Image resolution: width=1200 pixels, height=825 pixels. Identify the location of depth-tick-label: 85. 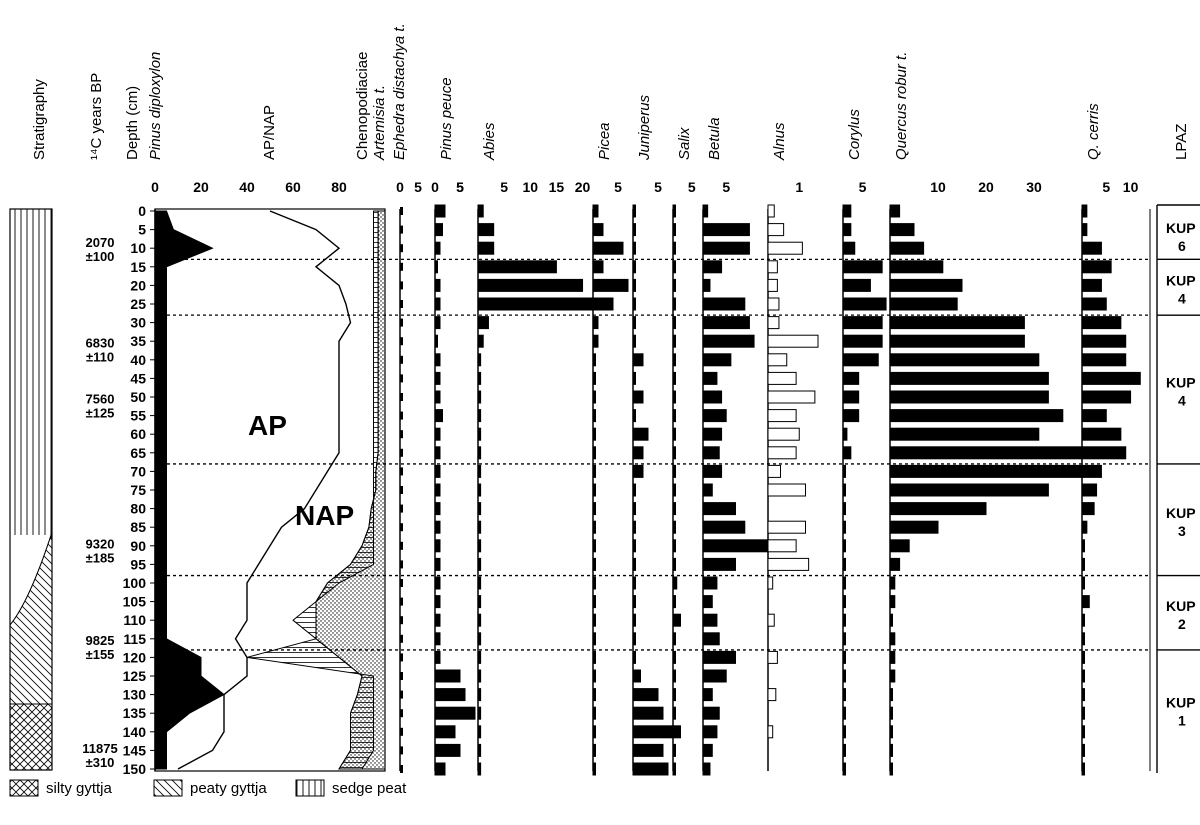
(138, 527).